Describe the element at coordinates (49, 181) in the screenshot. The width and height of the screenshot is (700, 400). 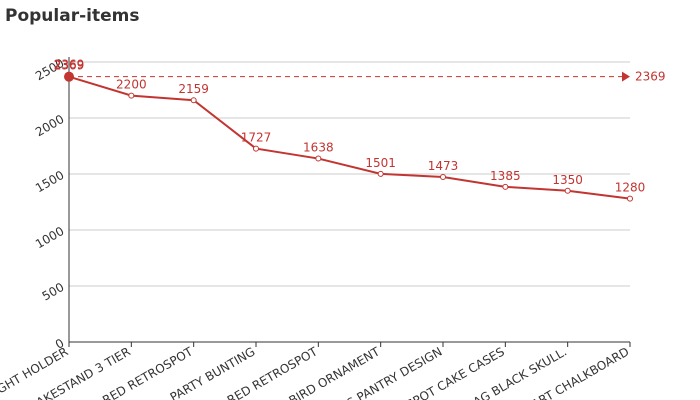
I see `y-tick-label: 1500` at that location.